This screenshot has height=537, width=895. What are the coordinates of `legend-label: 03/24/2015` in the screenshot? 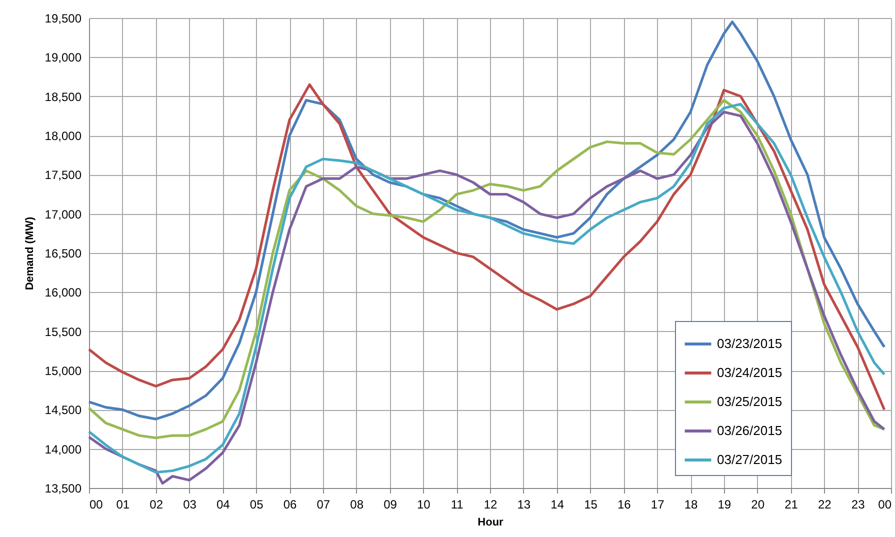 It's located at (749, 372).